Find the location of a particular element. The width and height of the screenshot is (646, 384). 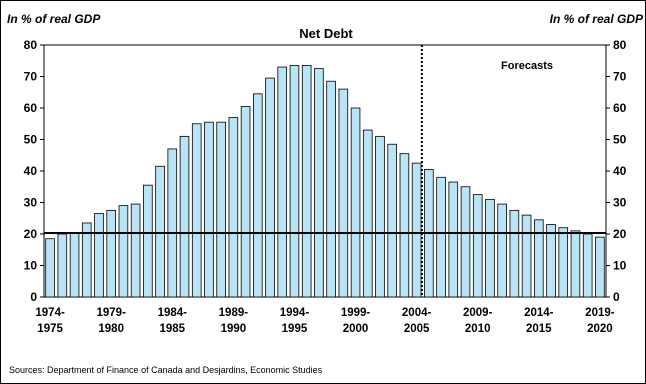

x-tick-label-bottom: 2000 is located at coordinates (356, 329).